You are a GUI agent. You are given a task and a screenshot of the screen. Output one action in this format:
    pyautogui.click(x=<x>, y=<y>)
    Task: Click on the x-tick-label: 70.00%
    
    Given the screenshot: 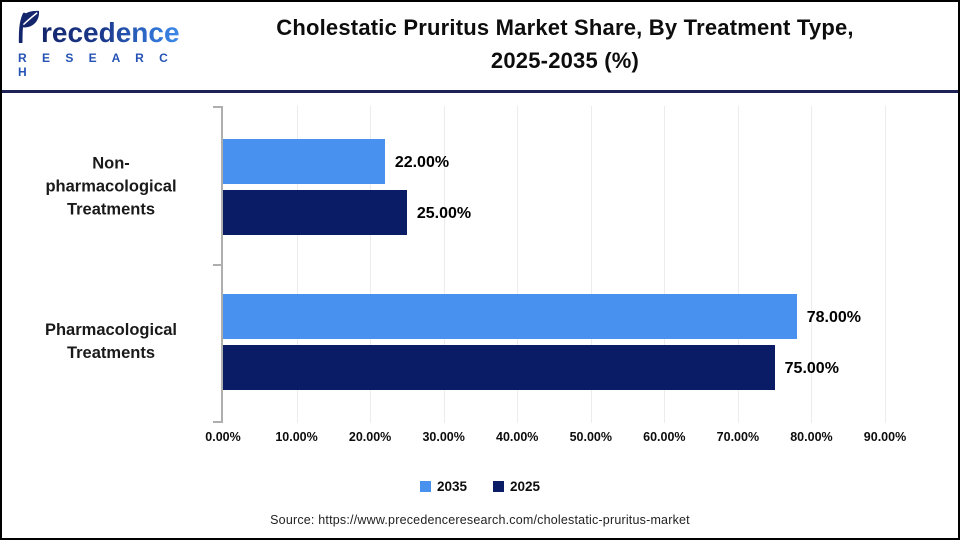 What is the action you would take?
    pyautogui.click(x=738, y=437)
    